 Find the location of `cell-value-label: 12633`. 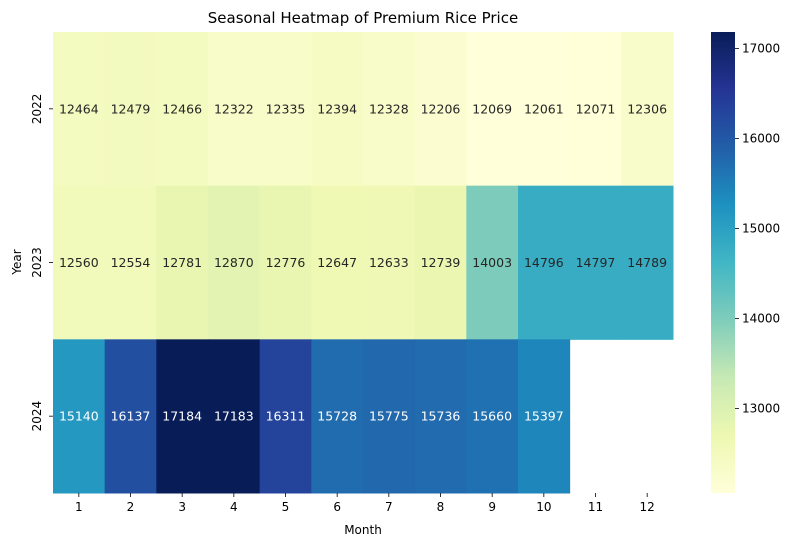

cell-value-label: 12633 is located at coordinates (389, 262).